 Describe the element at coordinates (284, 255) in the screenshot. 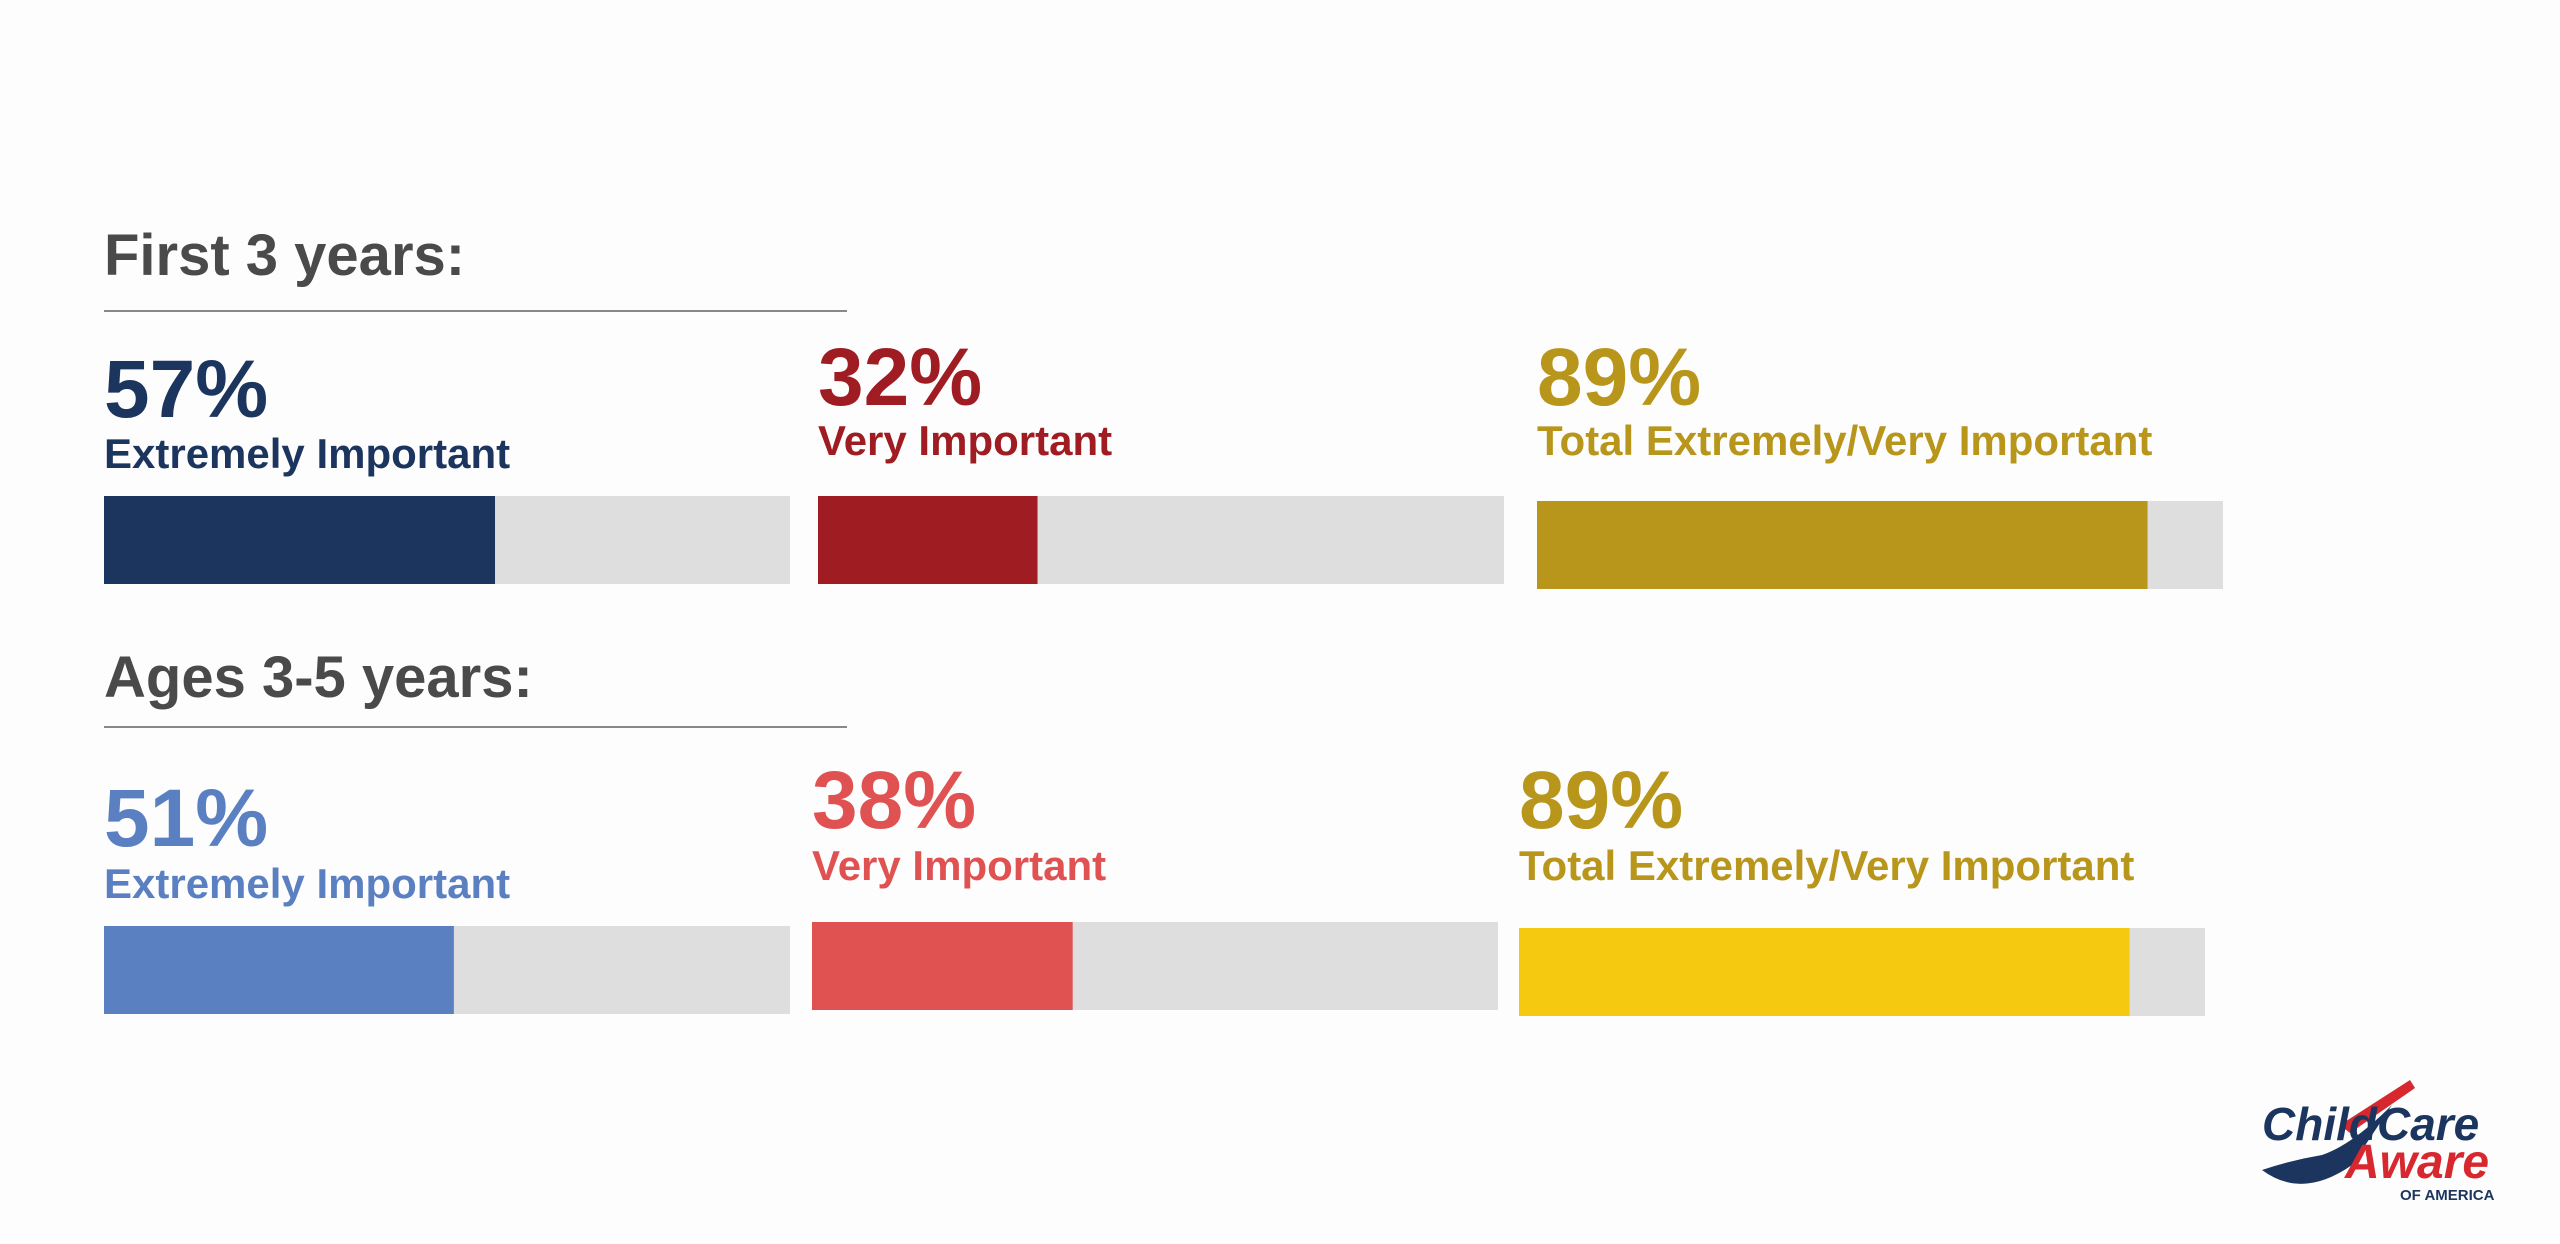

I see `section-title: First 3 years:` at that location.